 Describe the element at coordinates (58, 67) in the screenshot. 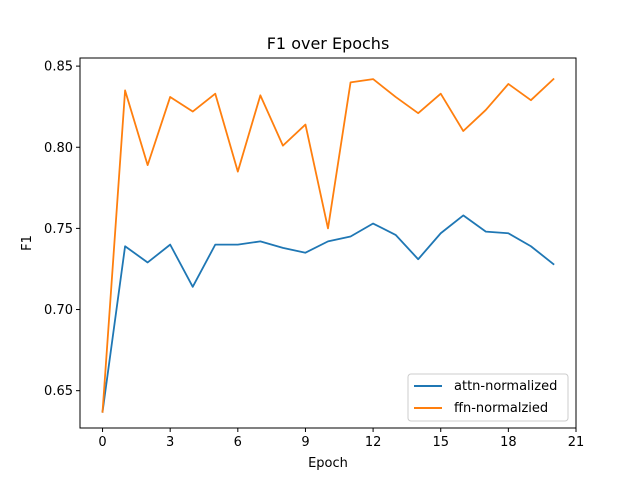

I see `y-tick-label: 0.85` at that location.